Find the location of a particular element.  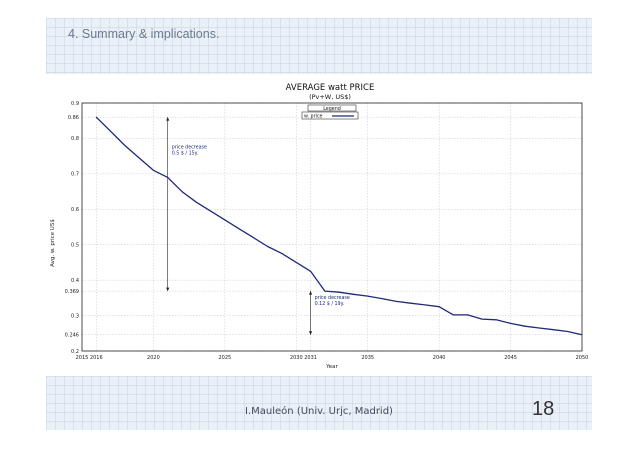

legend: Legend w. price is located at coordinates (330, 112).